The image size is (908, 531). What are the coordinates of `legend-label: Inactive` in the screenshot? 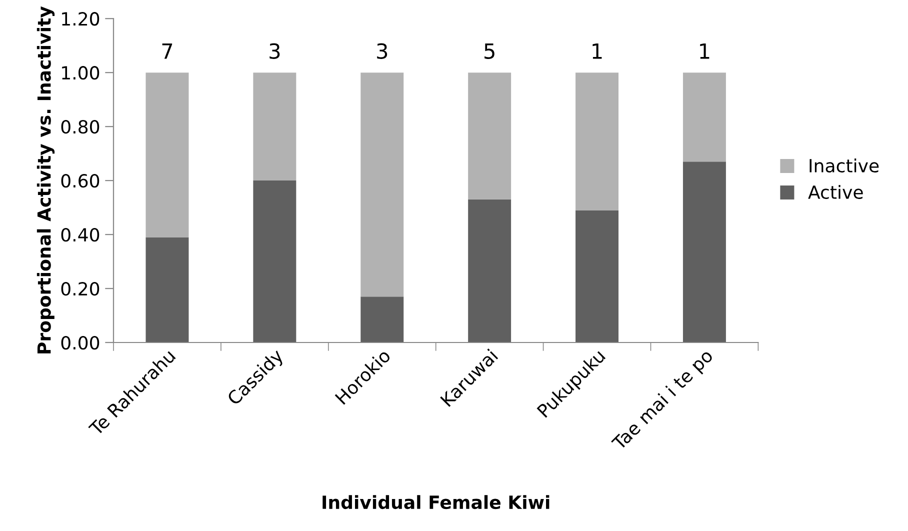 It's located at (844, 165).